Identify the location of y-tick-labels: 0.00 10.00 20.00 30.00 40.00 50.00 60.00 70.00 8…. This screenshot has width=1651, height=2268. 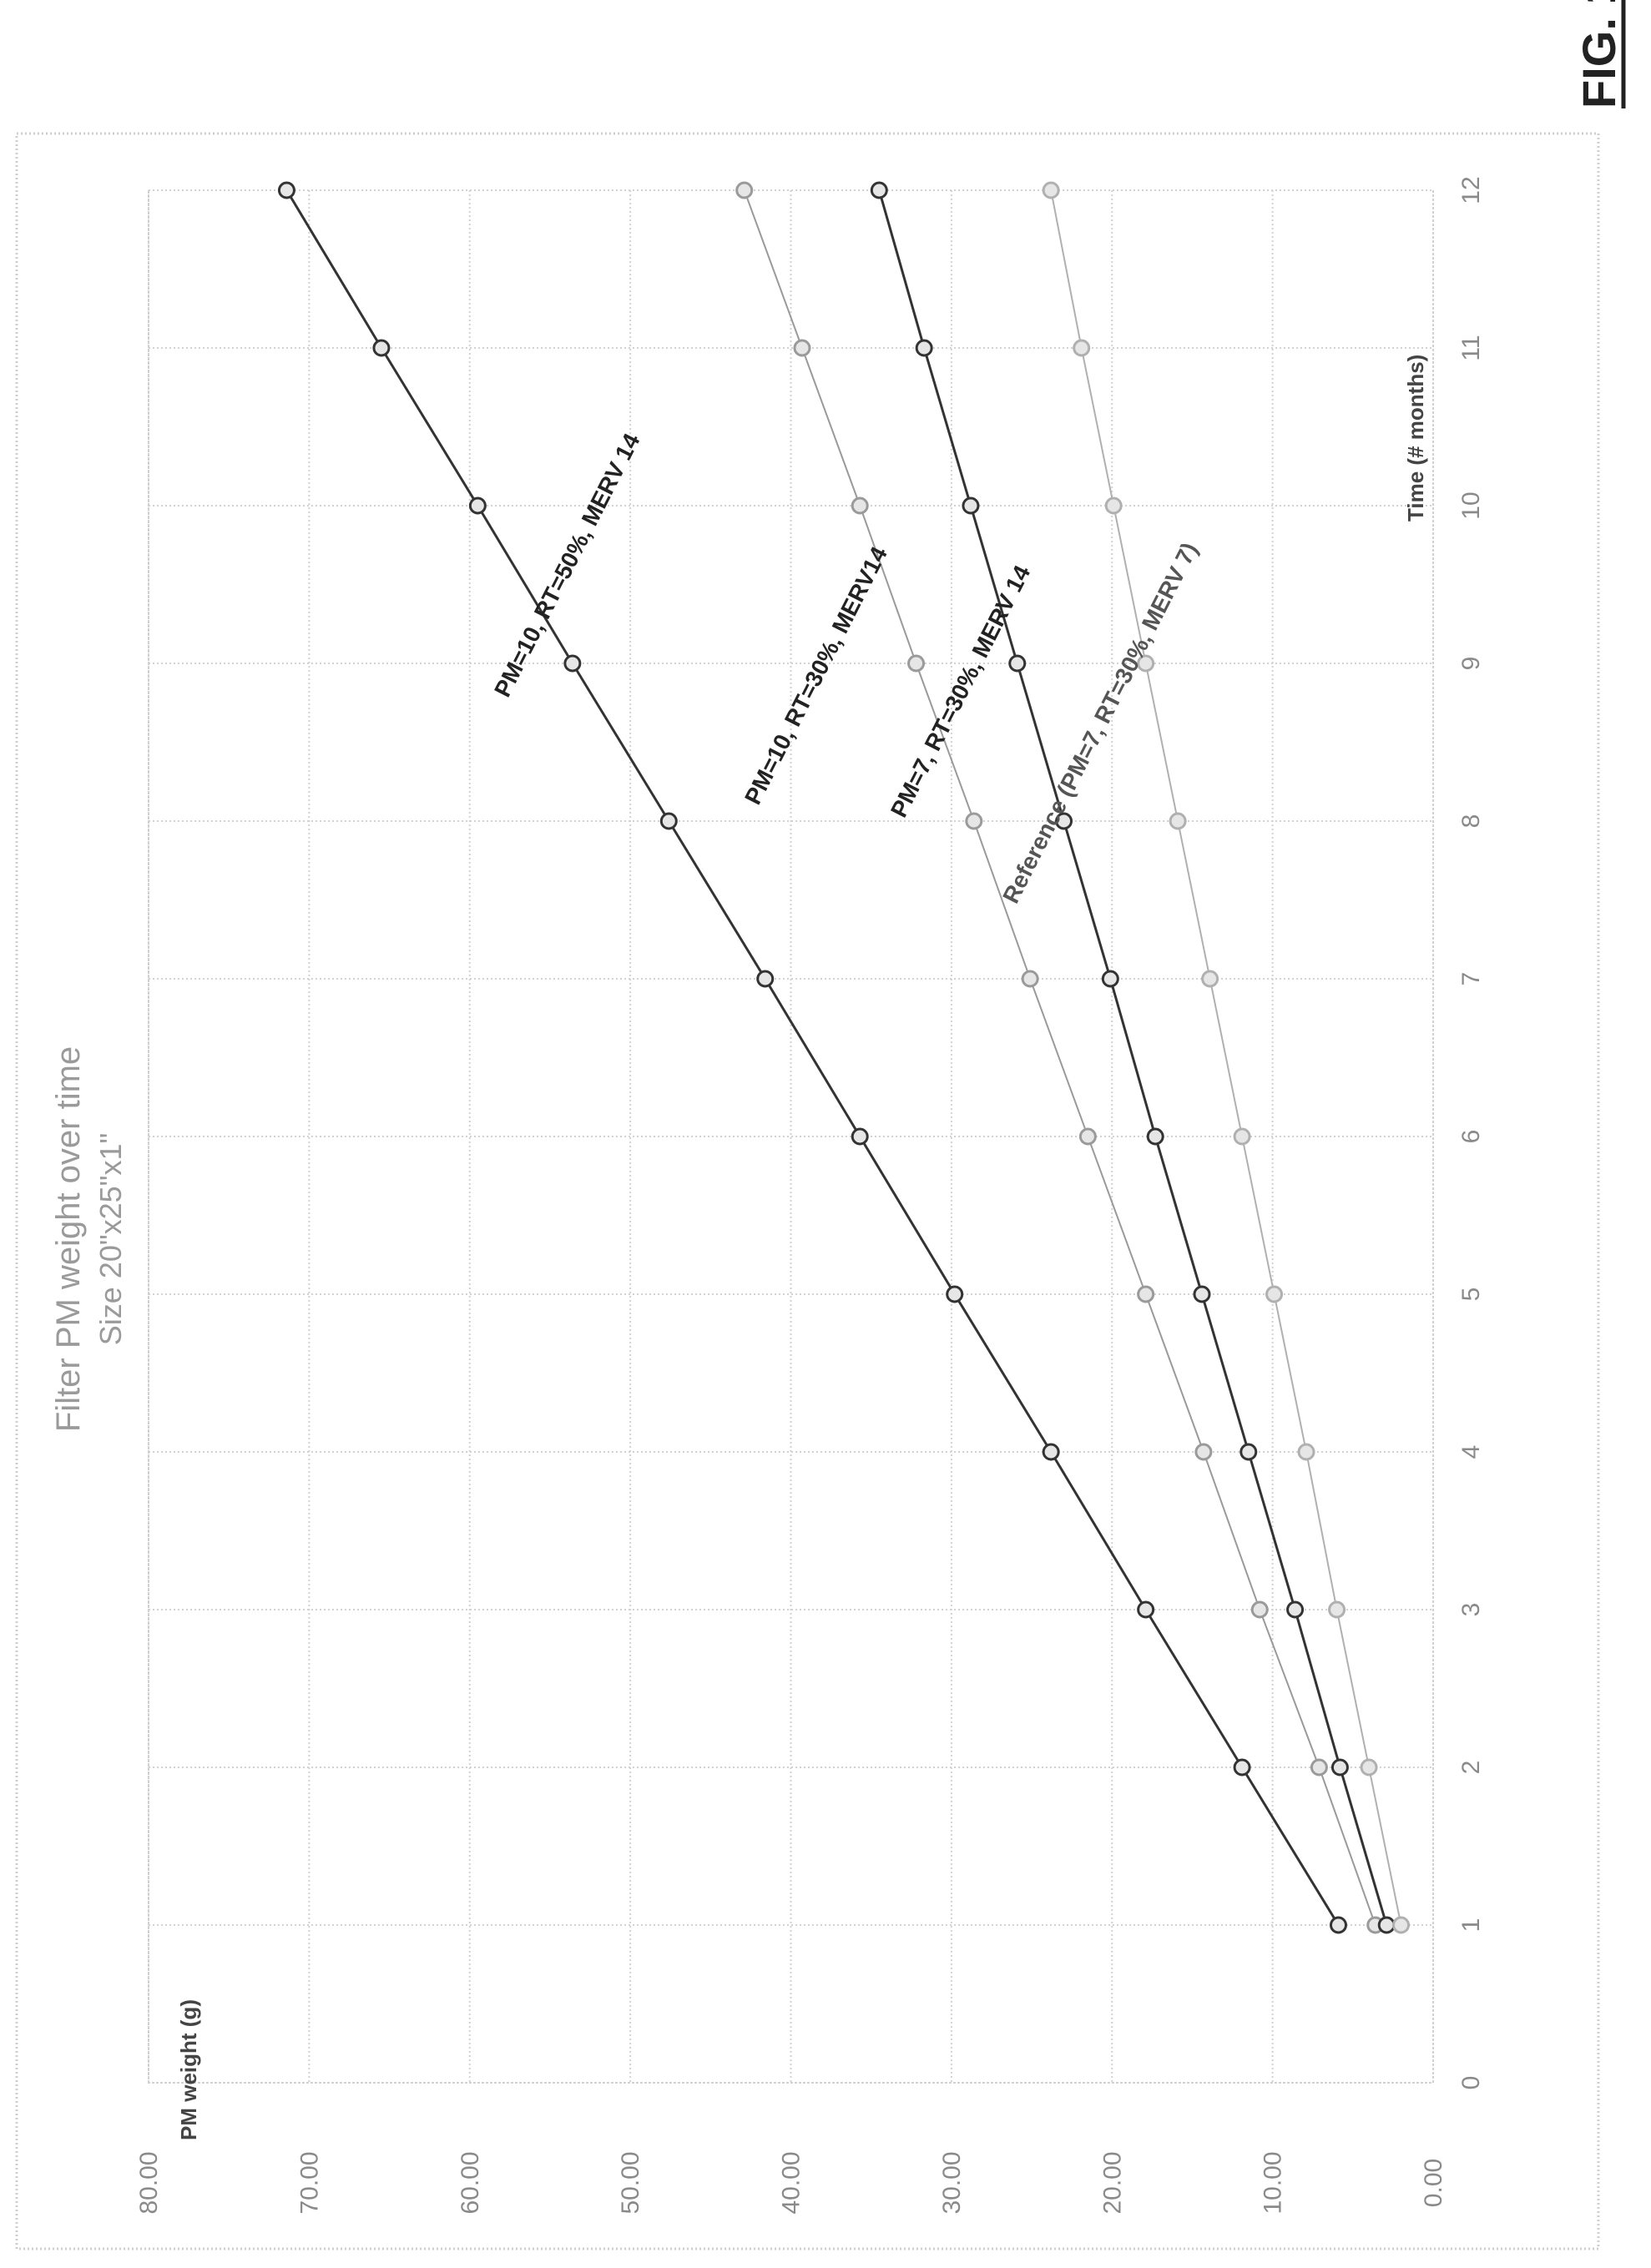
(791, 2182).